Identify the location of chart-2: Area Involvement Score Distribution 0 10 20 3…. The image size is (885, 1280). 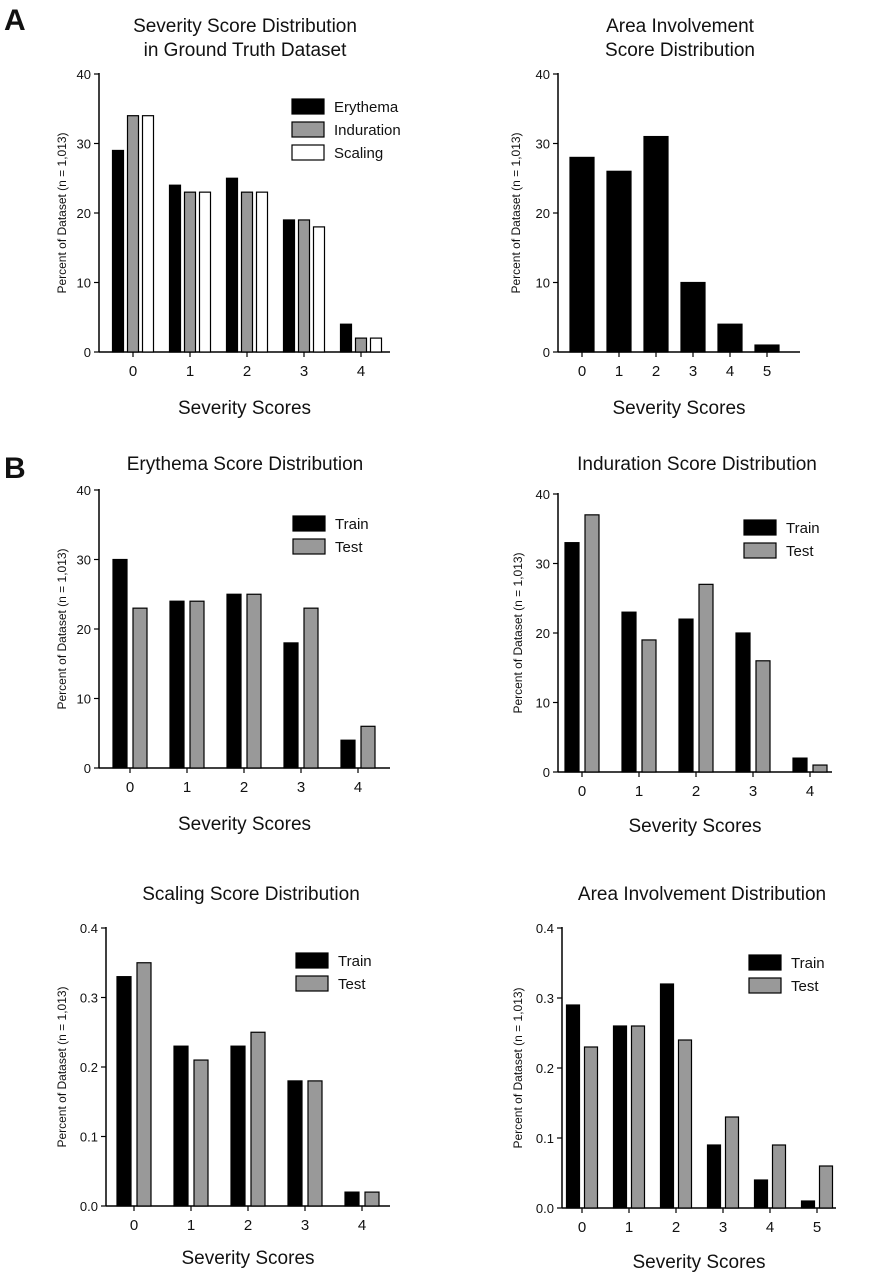
(654, 217).